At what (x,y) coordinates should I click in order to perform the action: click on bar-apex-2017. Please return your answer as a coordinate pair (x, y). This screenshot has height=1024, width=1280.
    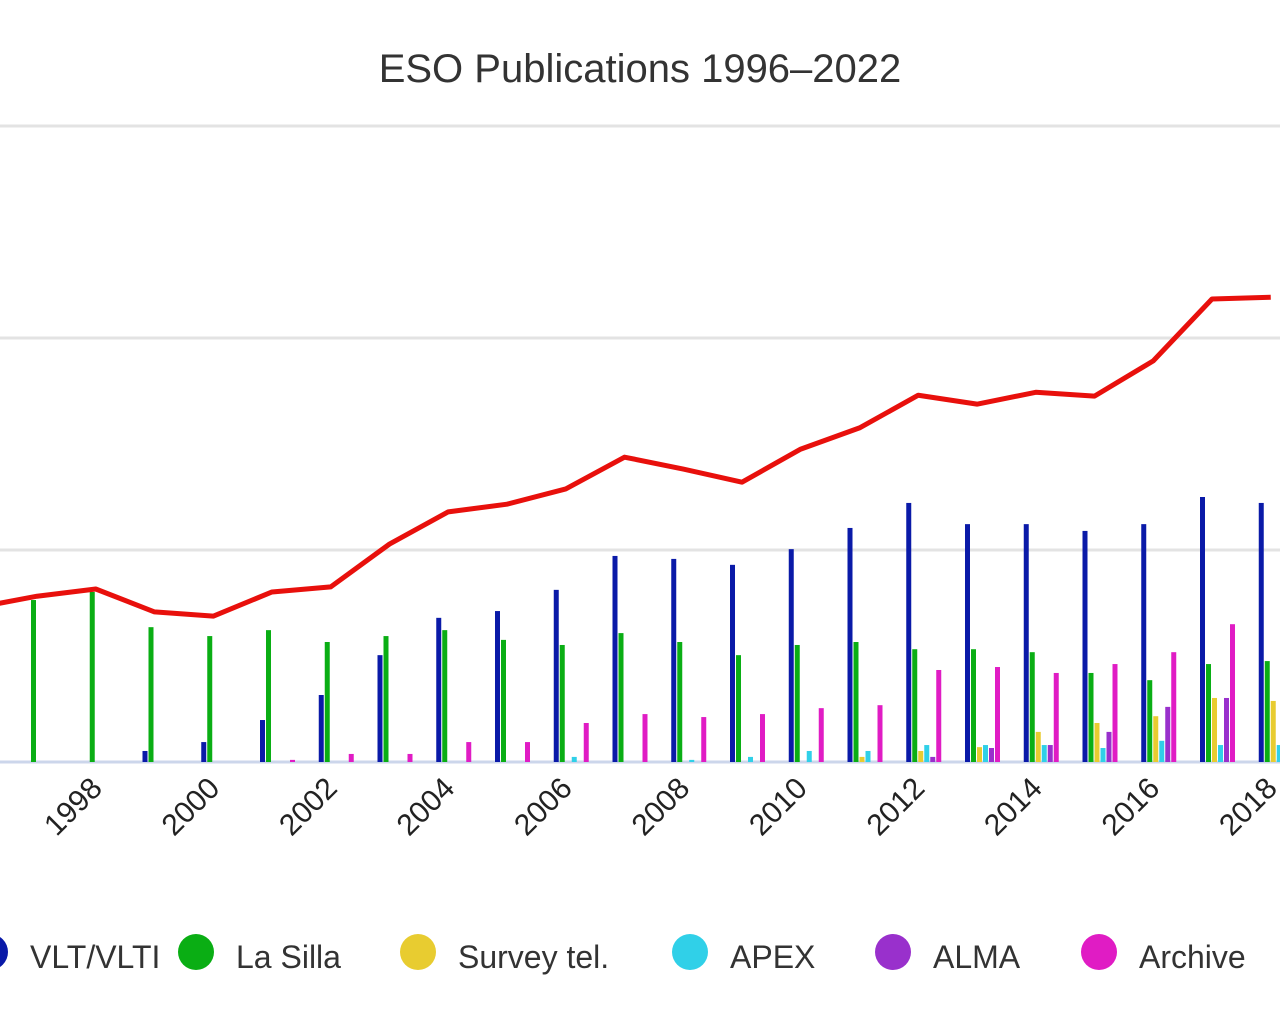
    Looking at the image, I should click on (1220, 753).